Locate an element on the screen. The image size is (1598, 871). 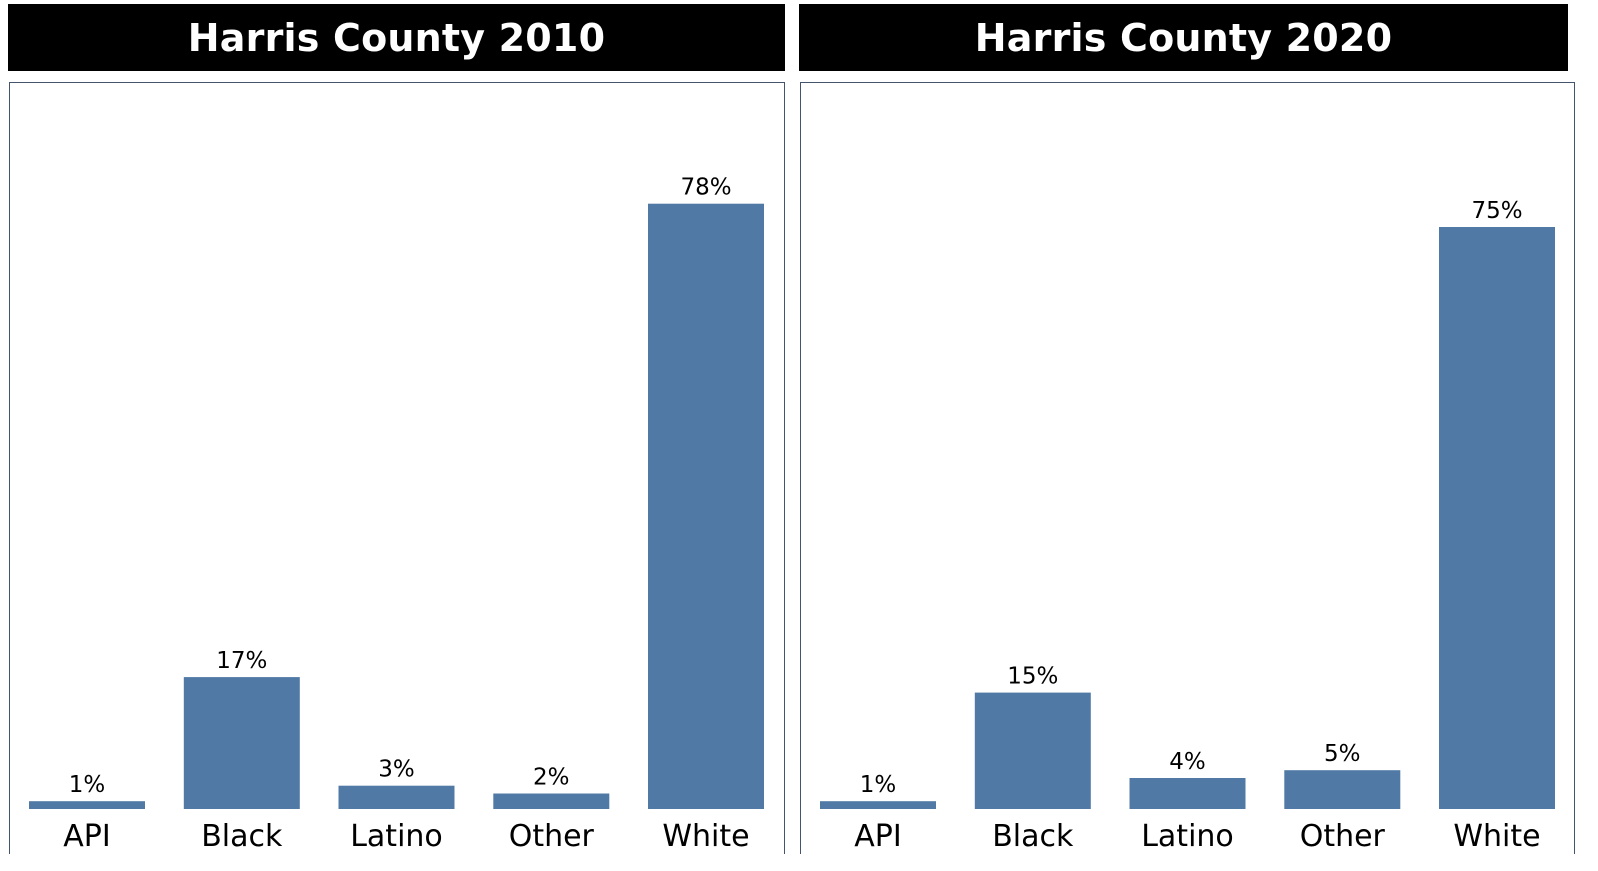
value-label-other-2010: 2% is located at coordinates (551, 778).